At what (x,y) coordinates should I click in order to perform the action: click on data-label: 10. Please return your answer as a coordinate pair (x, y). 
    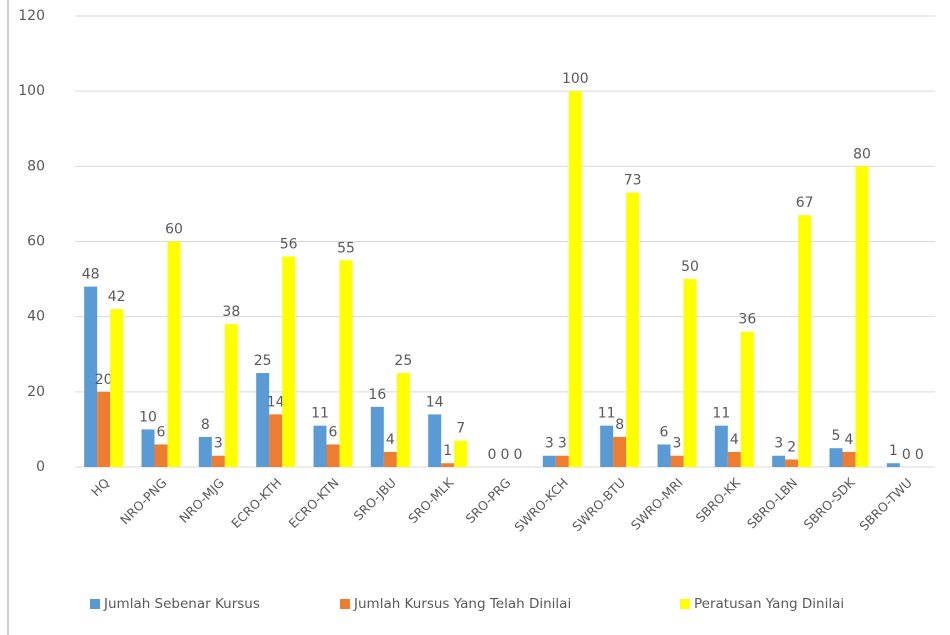
    Looking at the image, I should click on (148, 417).